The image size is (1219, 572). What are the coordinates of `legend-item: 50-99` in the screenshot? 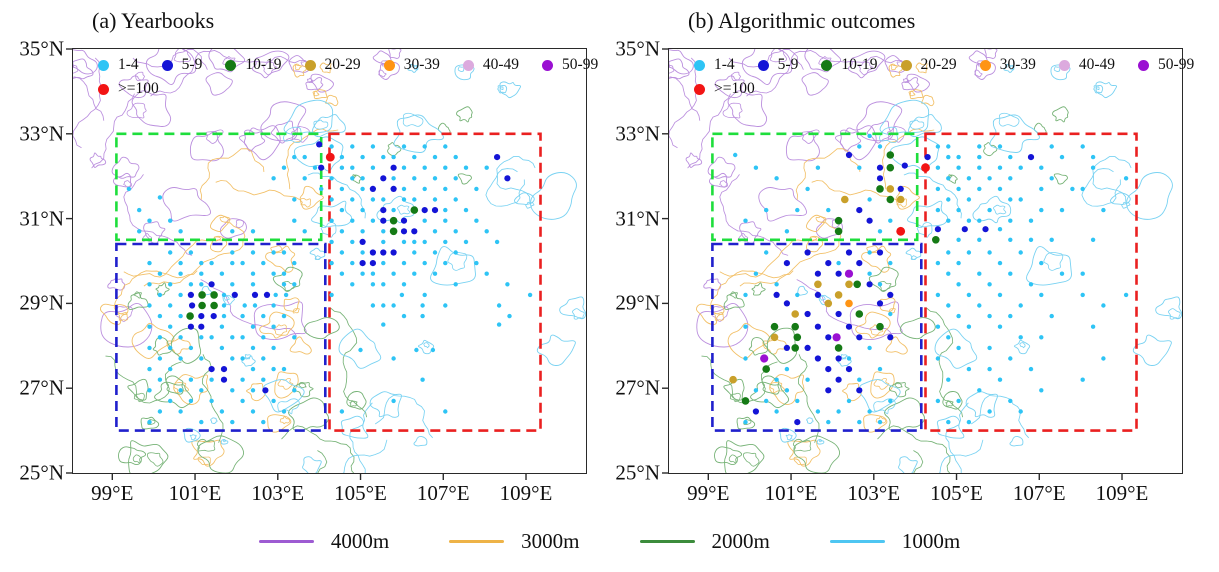 It's located at (1166, 65).